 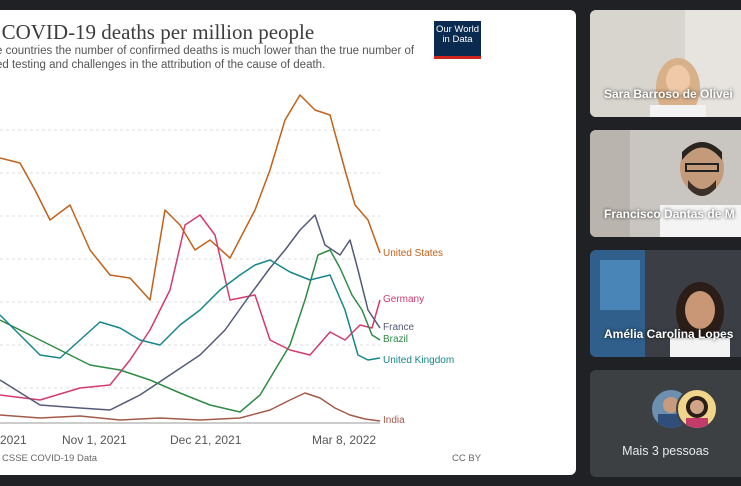 I want to click on series-label-india: India, so click(x=394, y=420).